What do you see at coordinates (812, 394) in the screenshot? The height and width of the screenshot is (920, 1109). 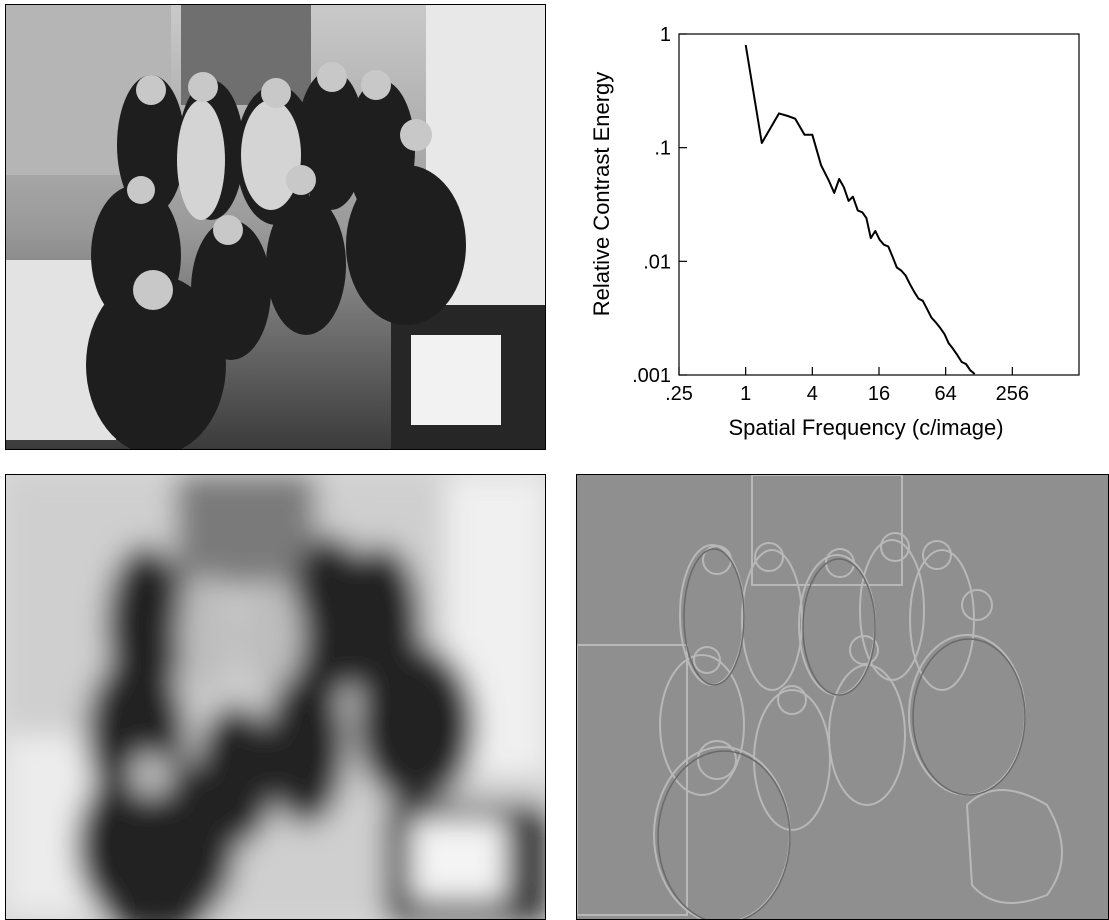 I see `x-tick-label: 4` at bounding box center [812, 394].